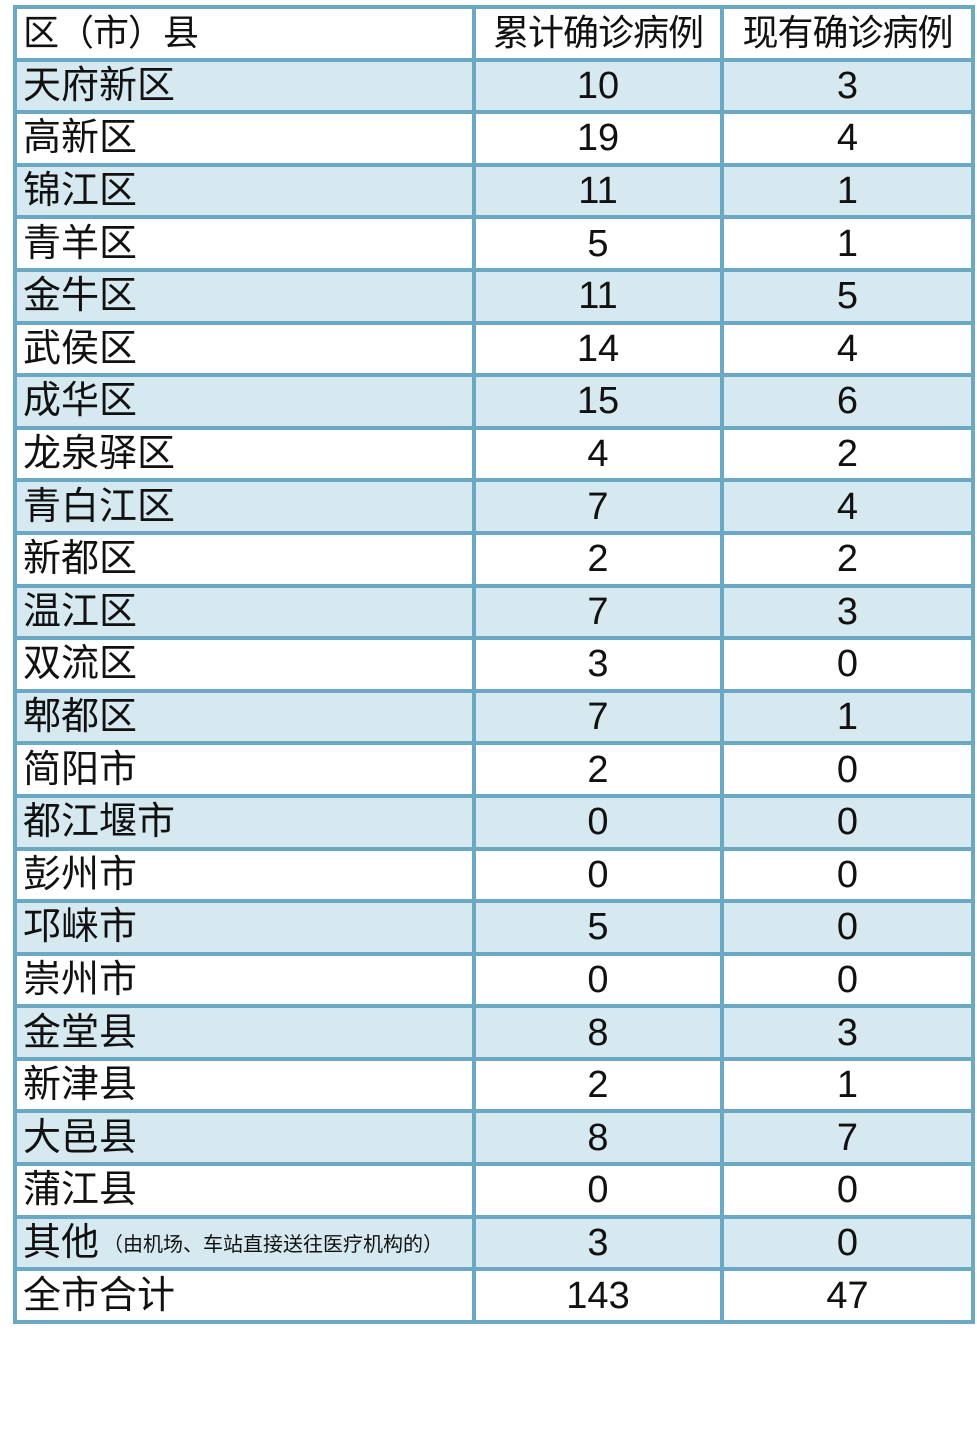 The height and width of the screenshot is (1444, 977). I want to click on table-row: 都江堰市 0 0, so click(494, 822).